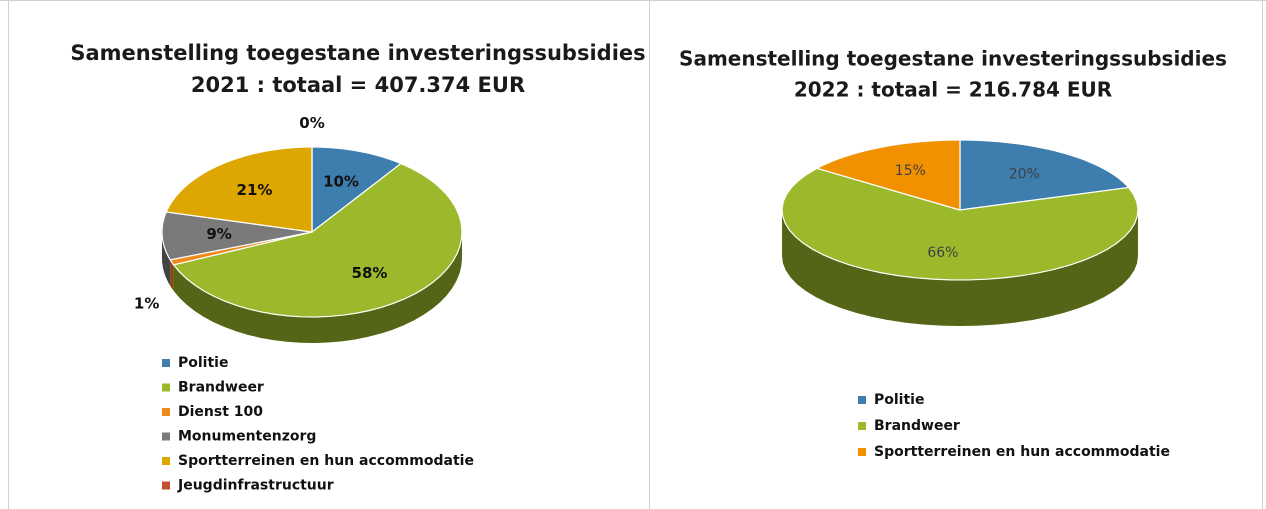  What do you see at coordinates (953, 90) in the screenshot?
I see `chart-subtitle: 2022 : totaal = 216.784 EUR` at bounding box center [953, 90].